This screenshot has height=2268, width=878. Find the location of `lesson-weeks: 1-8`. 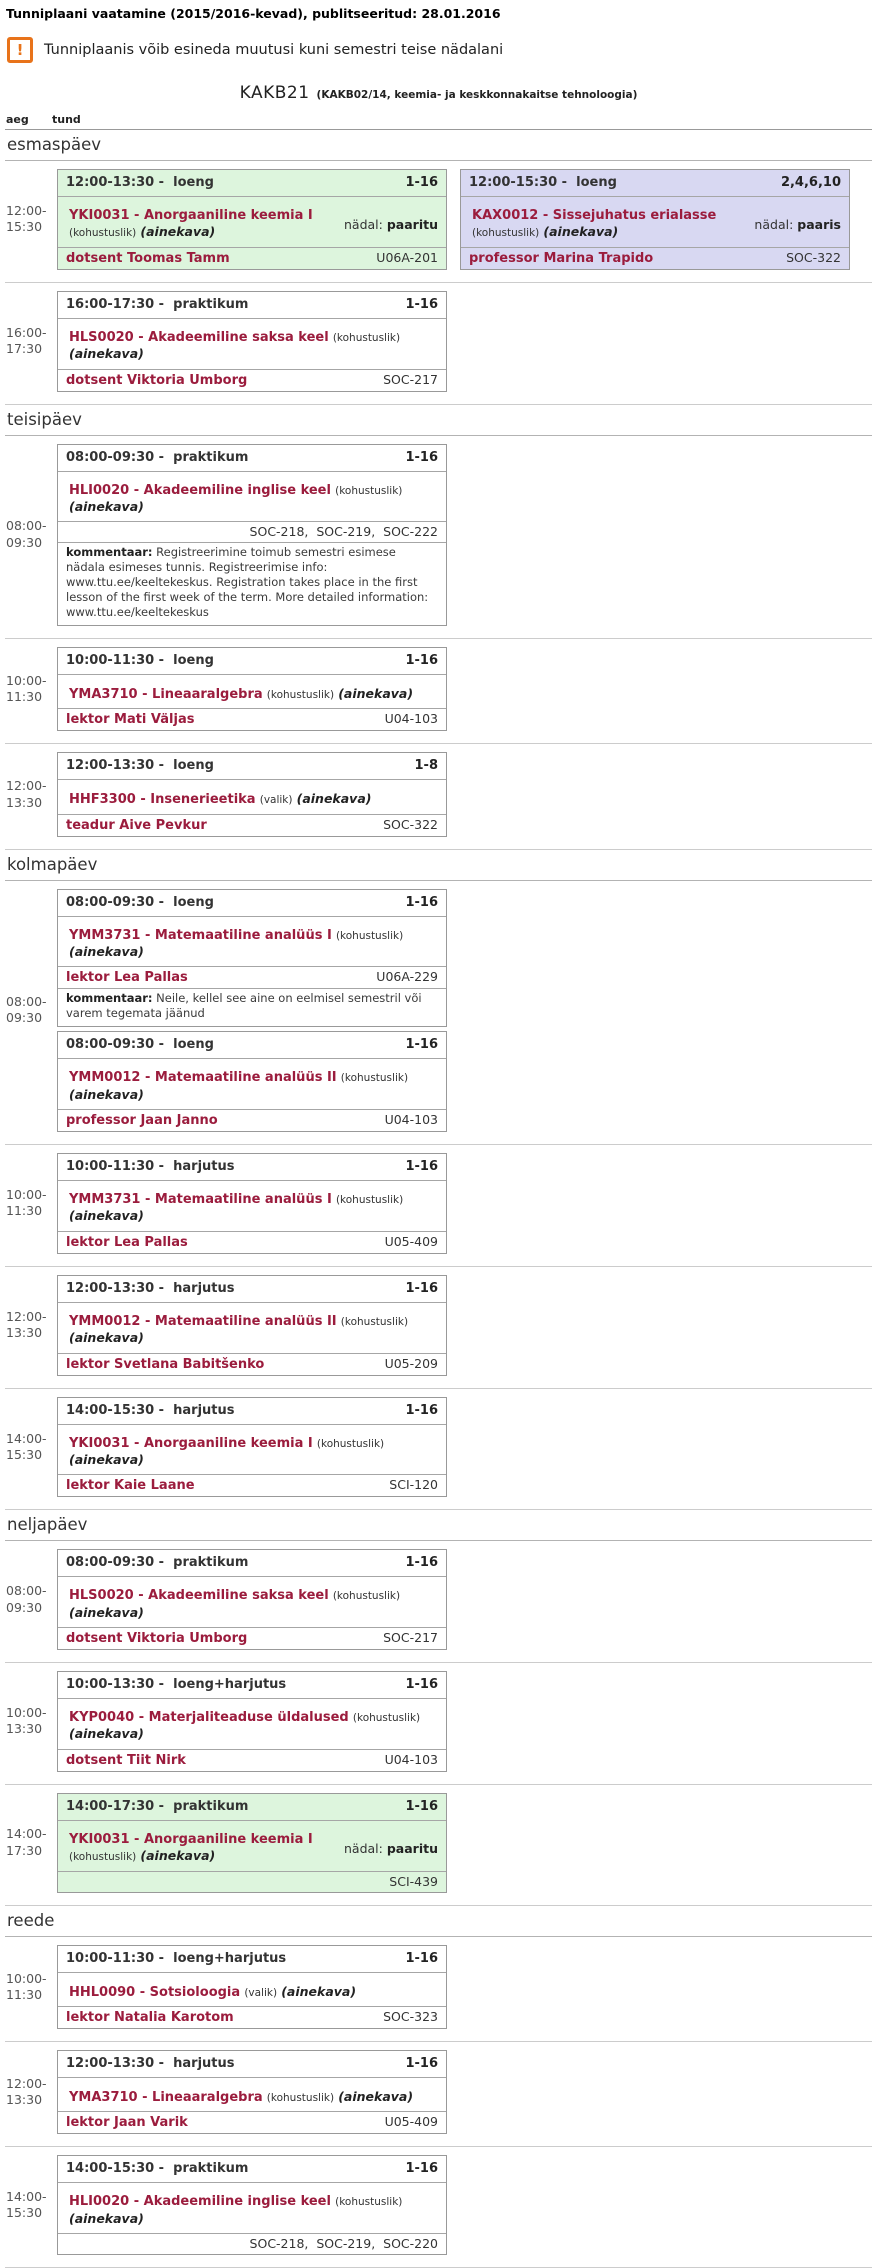

lesson-weeks: 1-8 is located at coordinates (426, 766).